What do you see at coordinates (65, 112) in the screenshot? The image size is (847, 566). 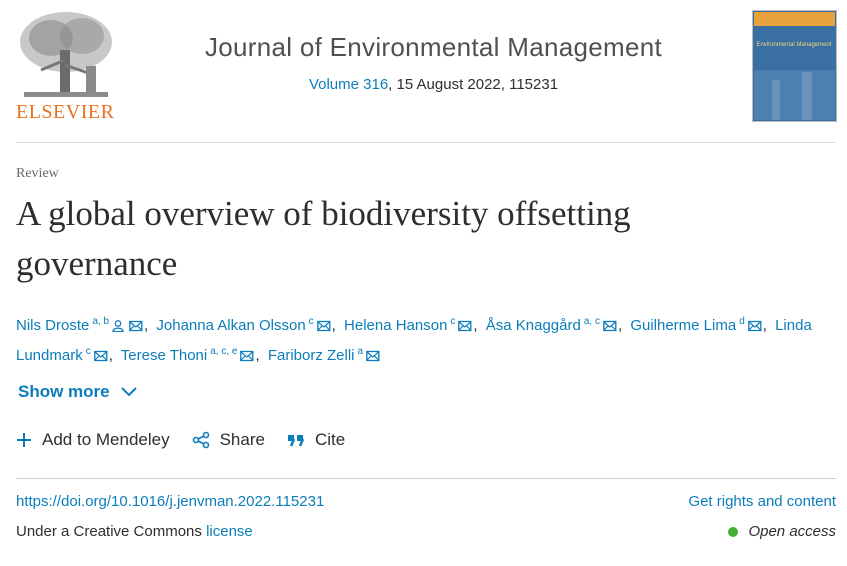 I see `publisher-name: ELSEVIER` at bounding box center [65, 112].